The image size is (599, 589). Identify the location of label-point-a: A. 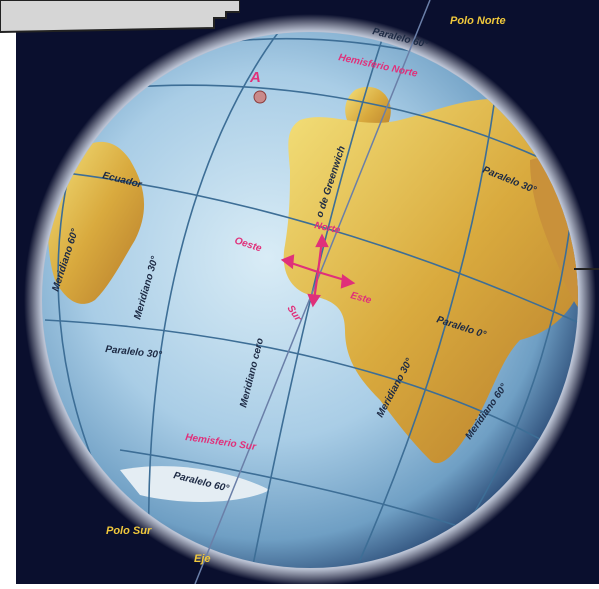
(255, 77).